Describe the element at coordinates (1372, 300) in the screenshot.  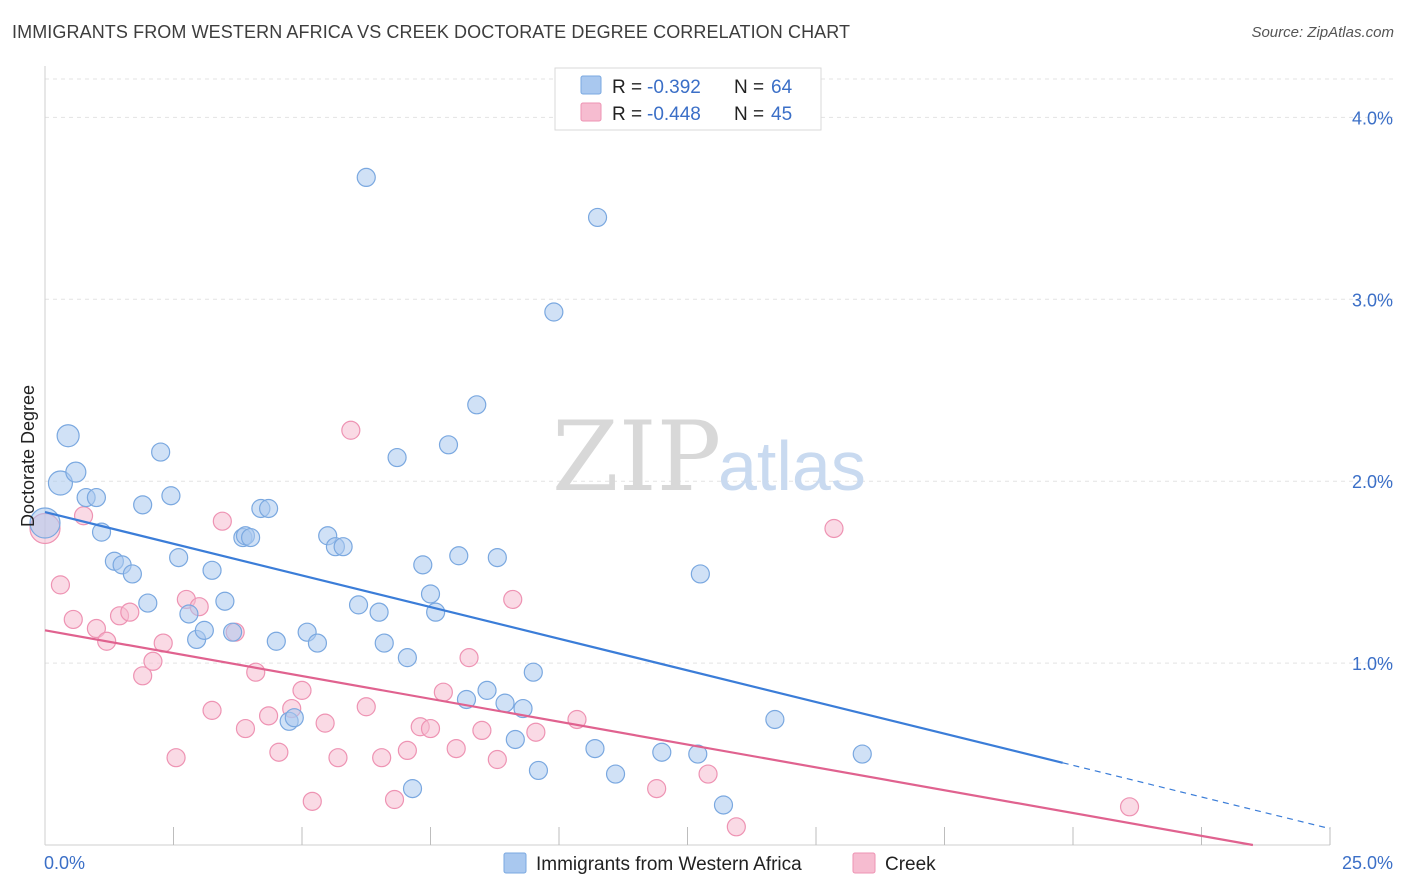
I see `y-tick-label: 3.0%` at that location.